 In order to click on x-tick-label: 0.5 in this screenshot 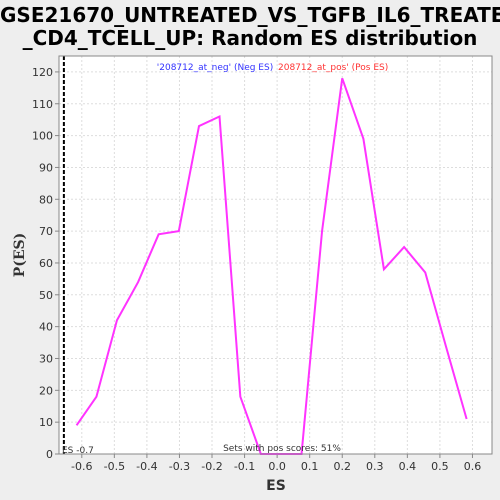, I will do `click(440, 466)`.